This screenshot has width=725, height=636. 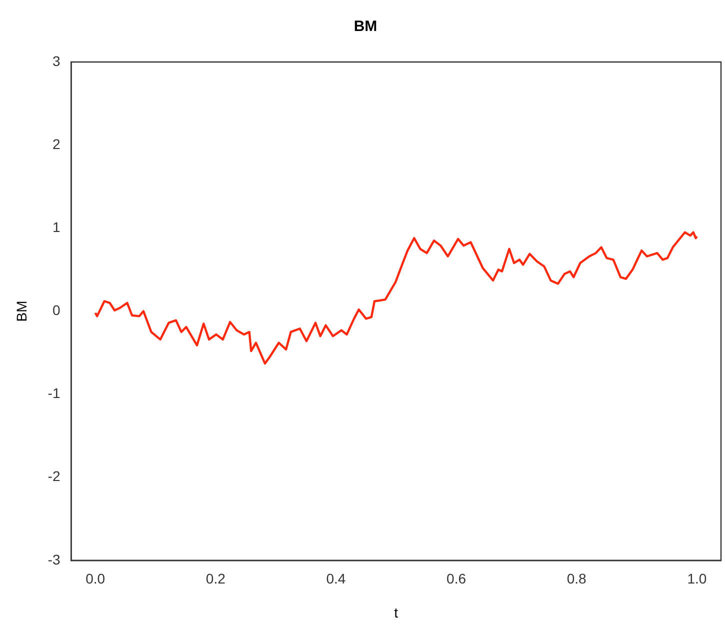 What do you see at coordinates (96, 578) in the screenshot?
I see `x-tick-label: 0.0` at bounding box center [96, 578].